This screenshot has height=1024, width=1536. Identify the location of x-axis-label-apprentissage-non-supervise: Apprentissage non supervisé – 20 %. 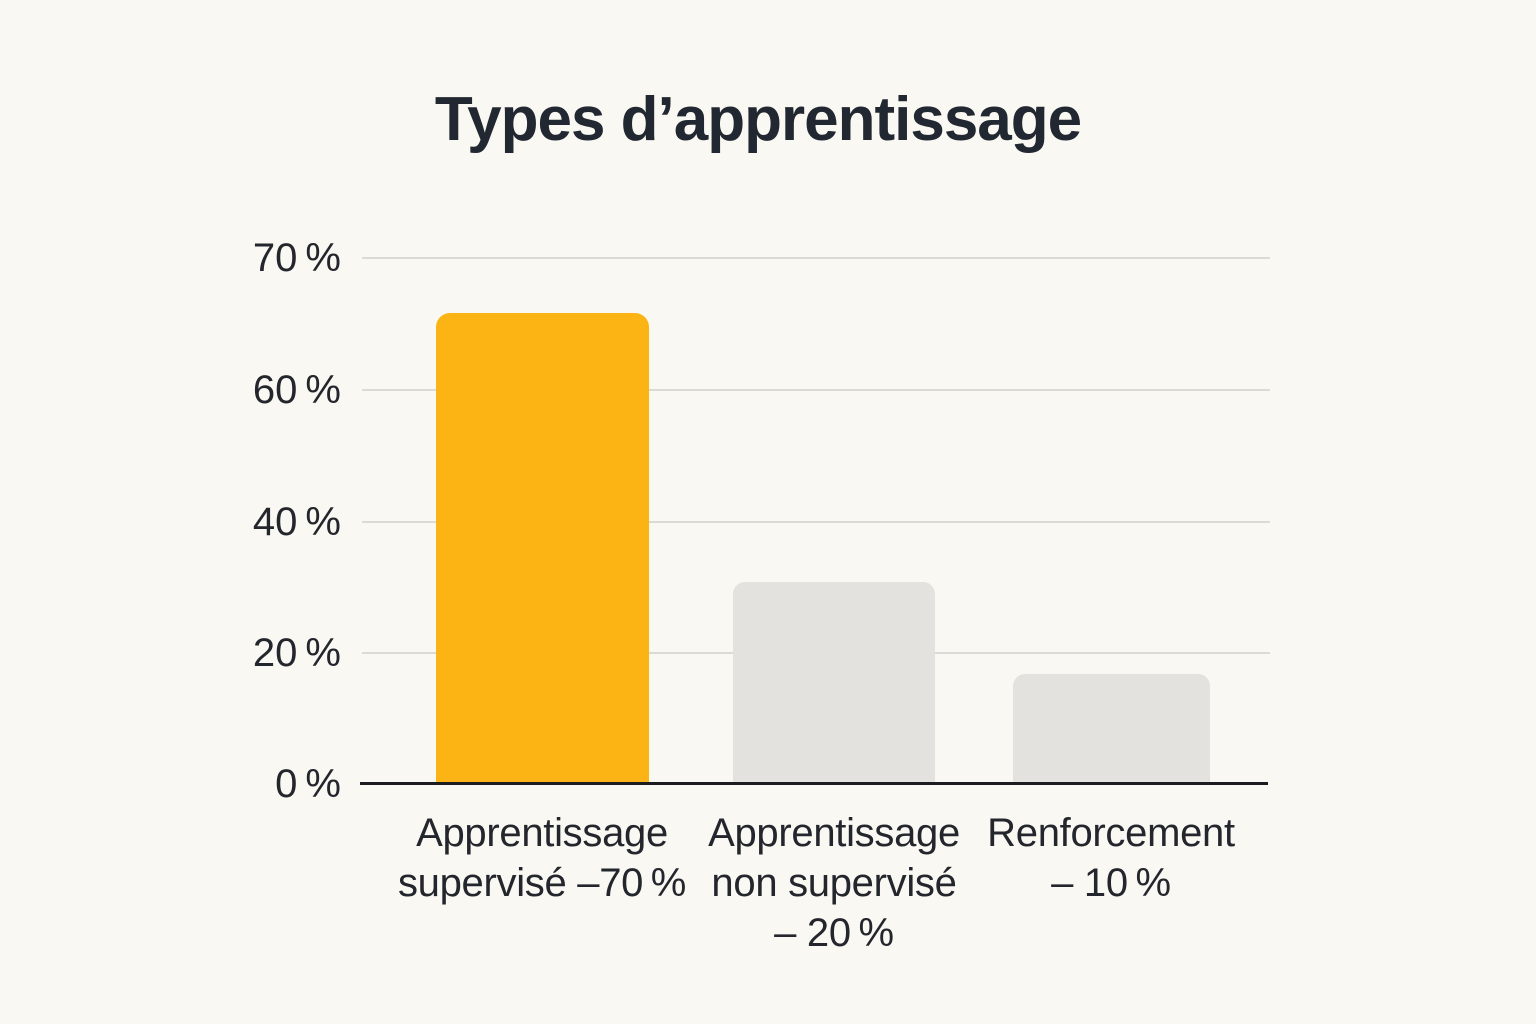
(834, 883).